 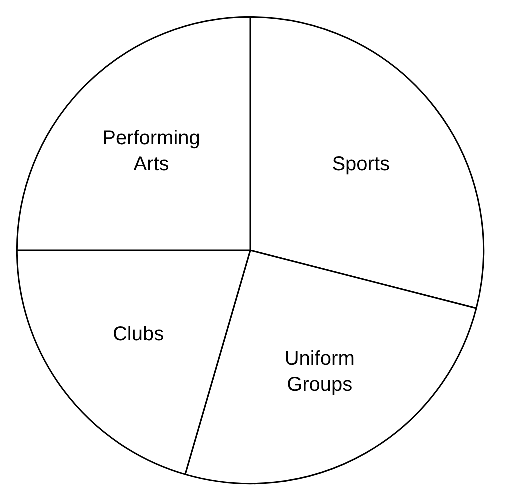 I want to click on slice-label: Sports, so click(x=361, y=165).